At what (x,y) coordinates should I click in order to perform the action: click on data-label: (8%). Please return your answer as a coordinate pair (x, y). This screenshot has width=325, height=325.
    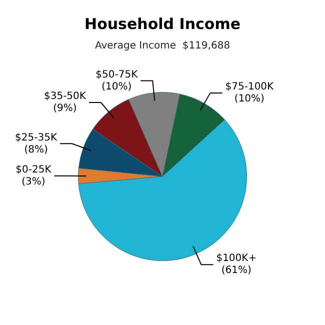
    Looking at the image, I should click on (36, 150).